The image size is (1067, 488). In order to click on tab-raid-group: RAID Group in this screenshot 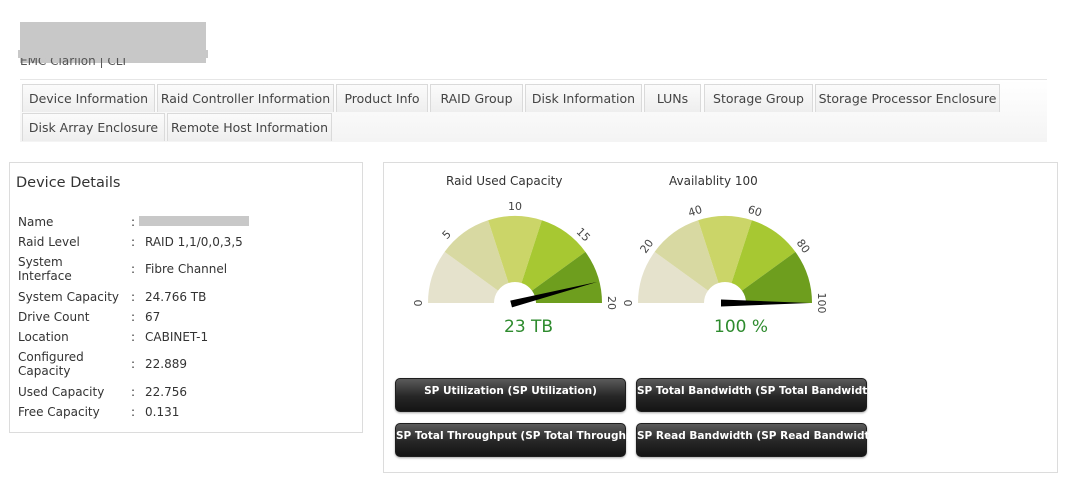, I will do `click(476, 98)`.